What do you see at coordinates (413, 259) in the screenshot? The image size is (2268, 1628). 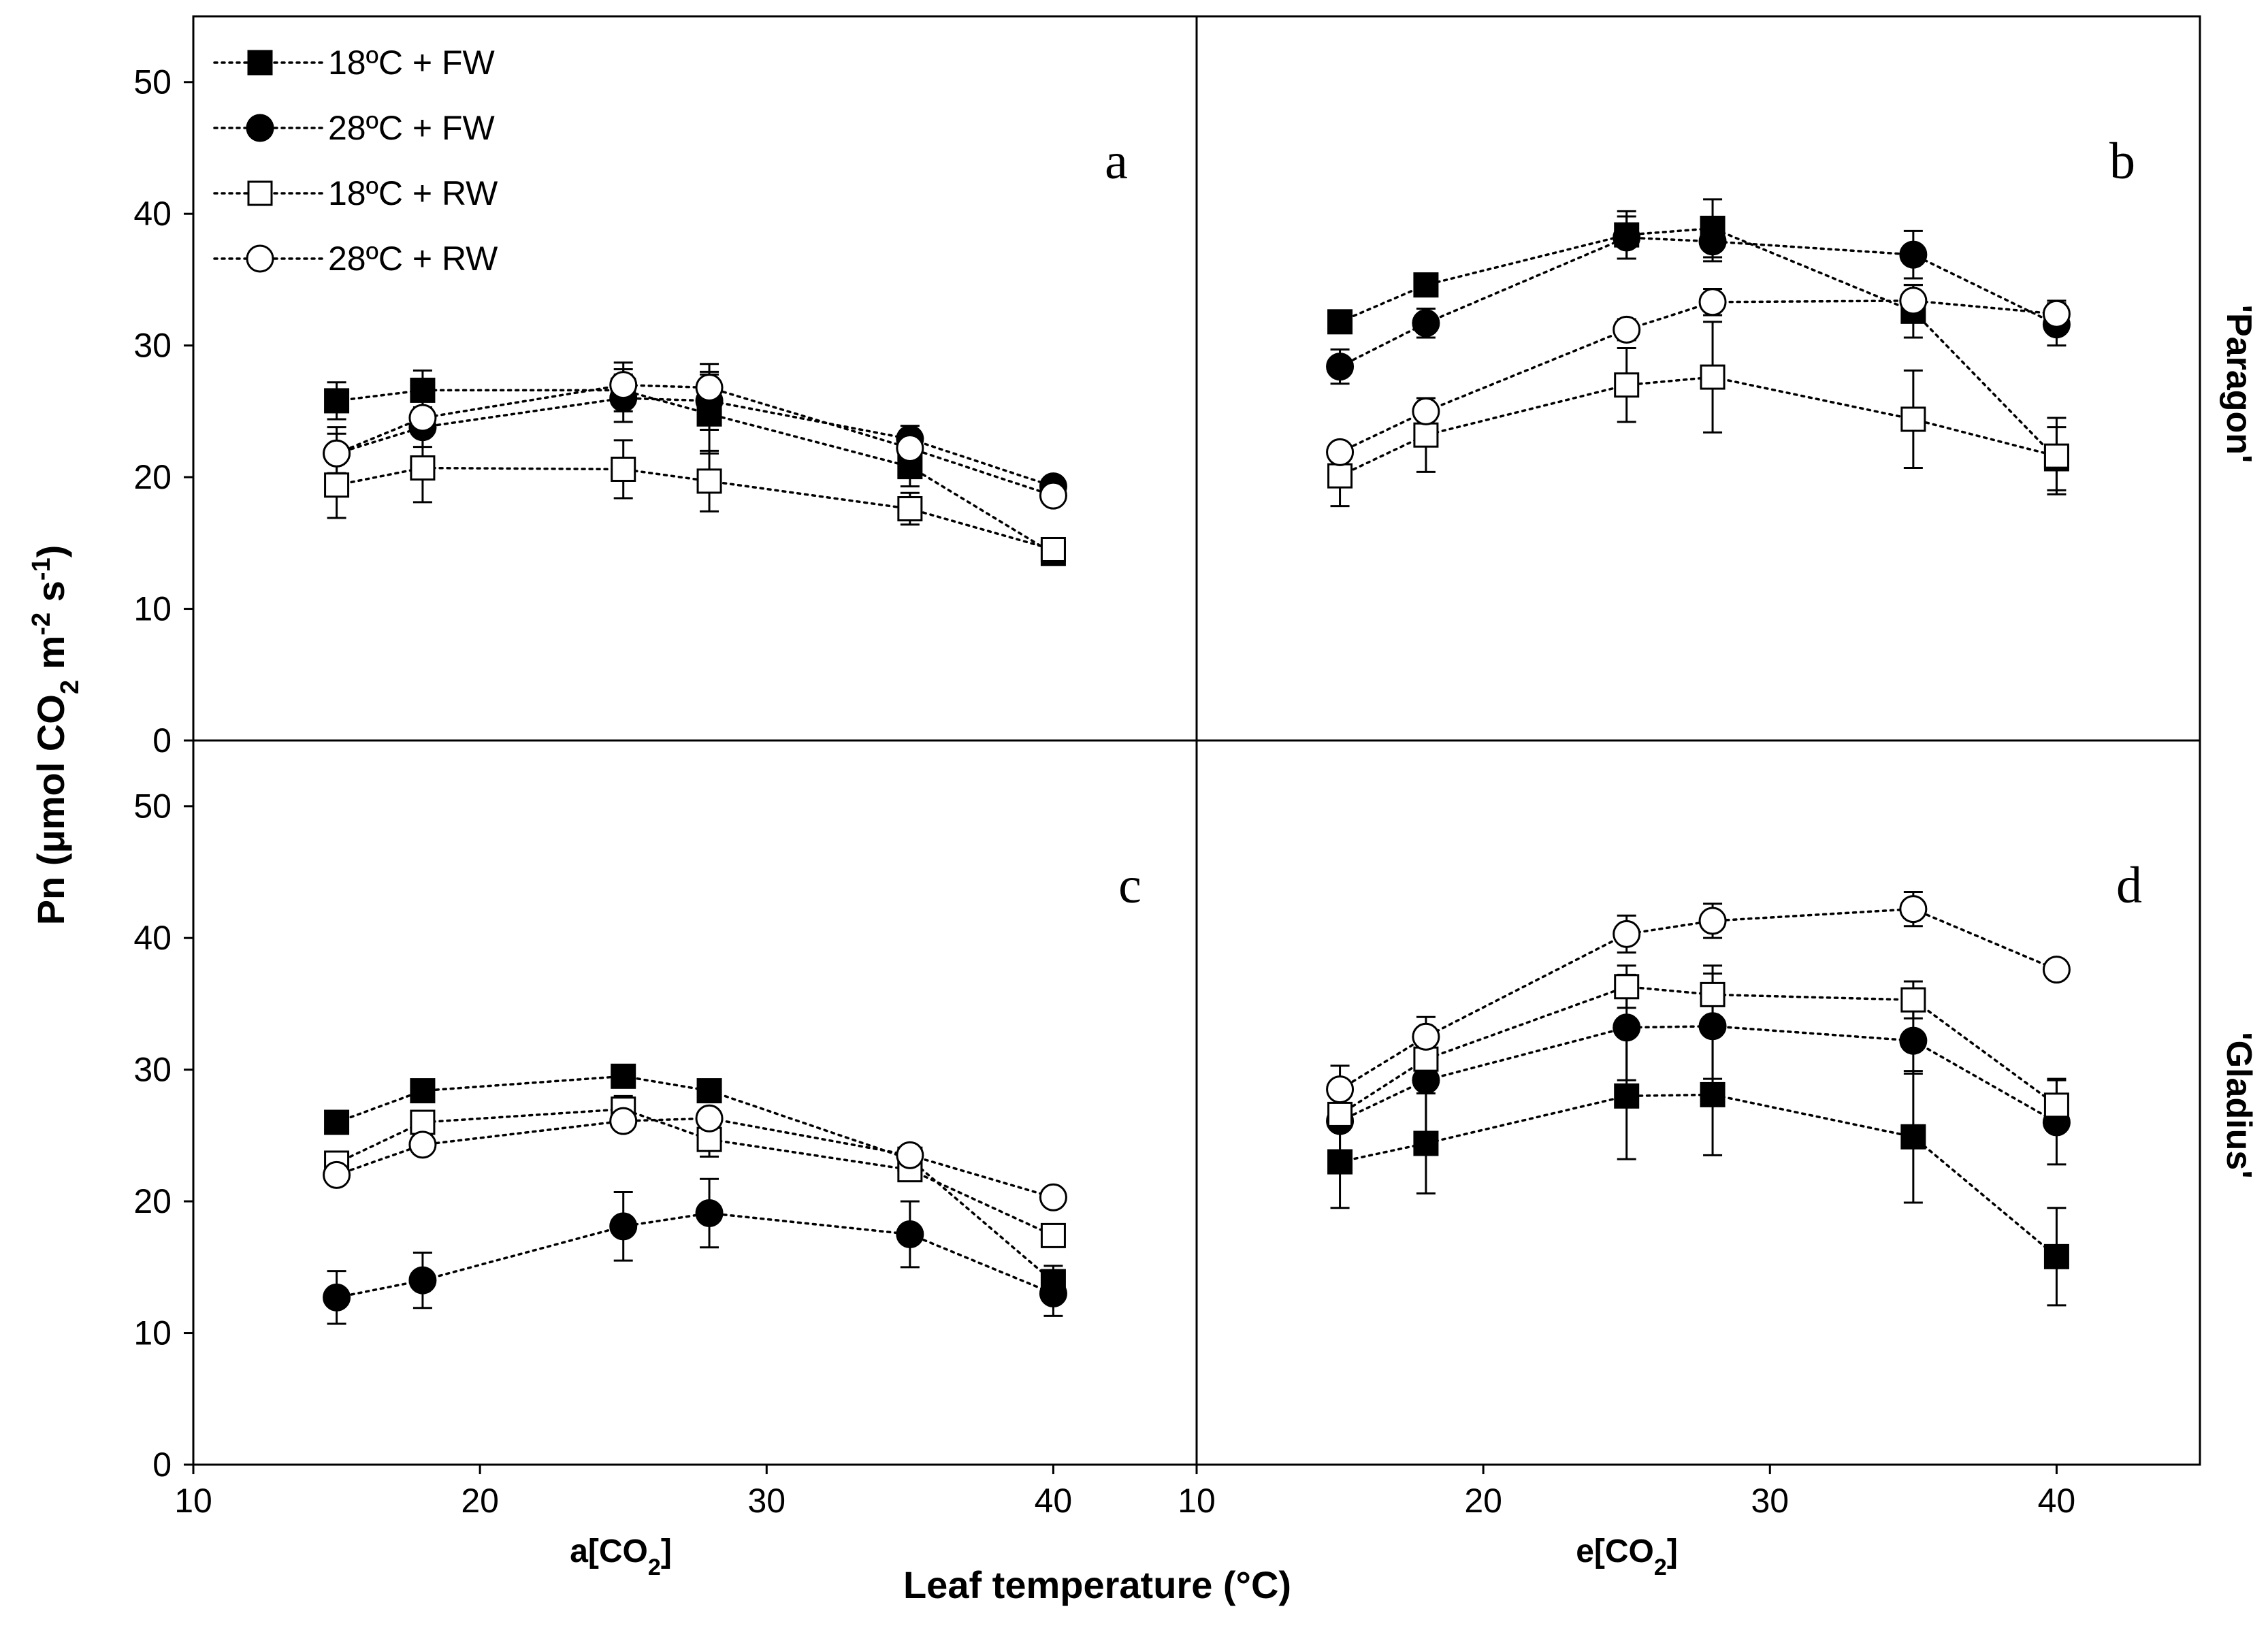 I see `legend-label: 28ºC + RW` at bounding box center [413, 259].